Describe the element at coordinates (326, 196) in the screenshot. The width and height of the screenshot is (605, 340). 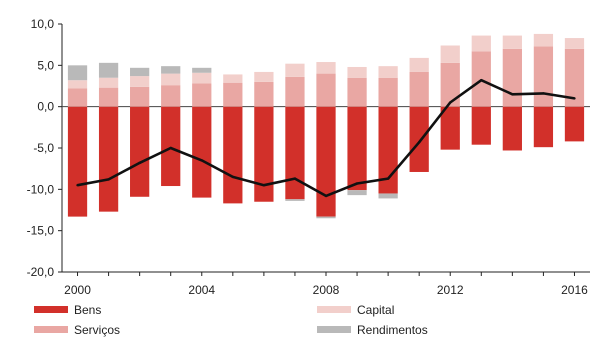
I see `line-point-2008` at that location.